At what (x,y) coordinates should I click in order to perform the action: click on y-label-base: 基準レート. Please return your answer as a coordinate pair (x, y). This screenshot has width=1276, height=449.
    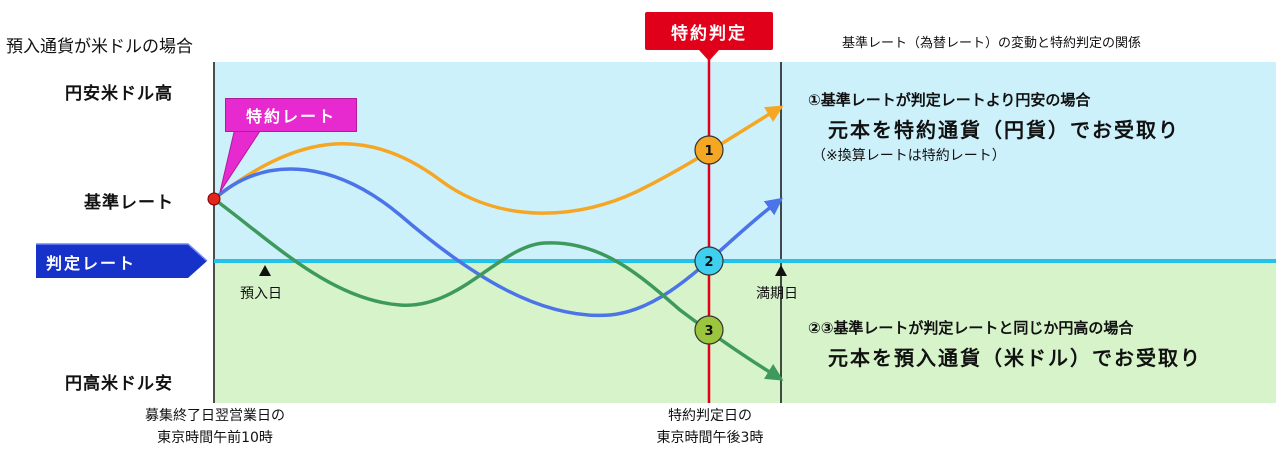
    Looking at the image, I should click on (129, 203).